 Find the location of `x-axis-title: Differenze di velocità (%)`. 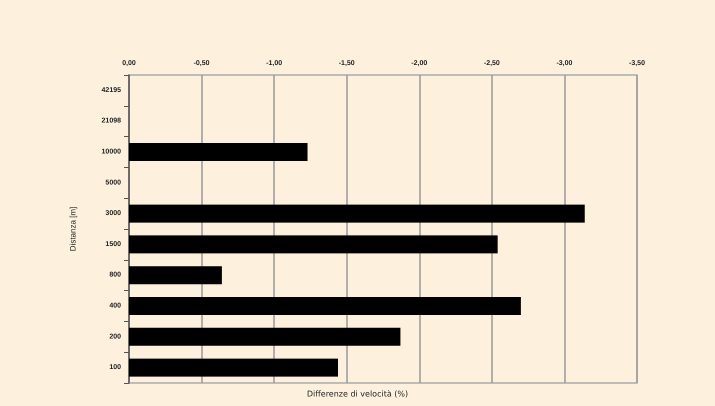

x-axis-title: Differenze di velocità (%) is located at coordinates (357, 394).